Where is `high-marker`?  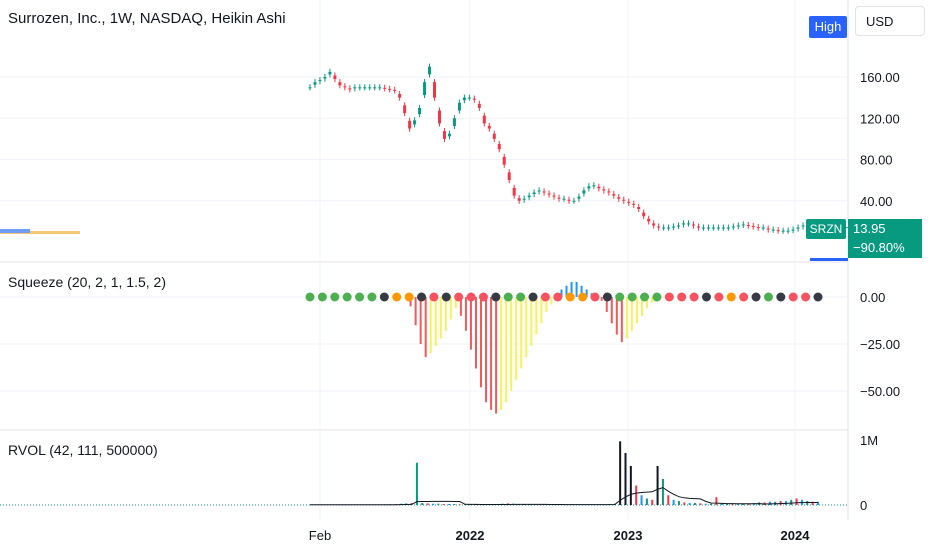
high-marker is located at coordinates (829, 259).